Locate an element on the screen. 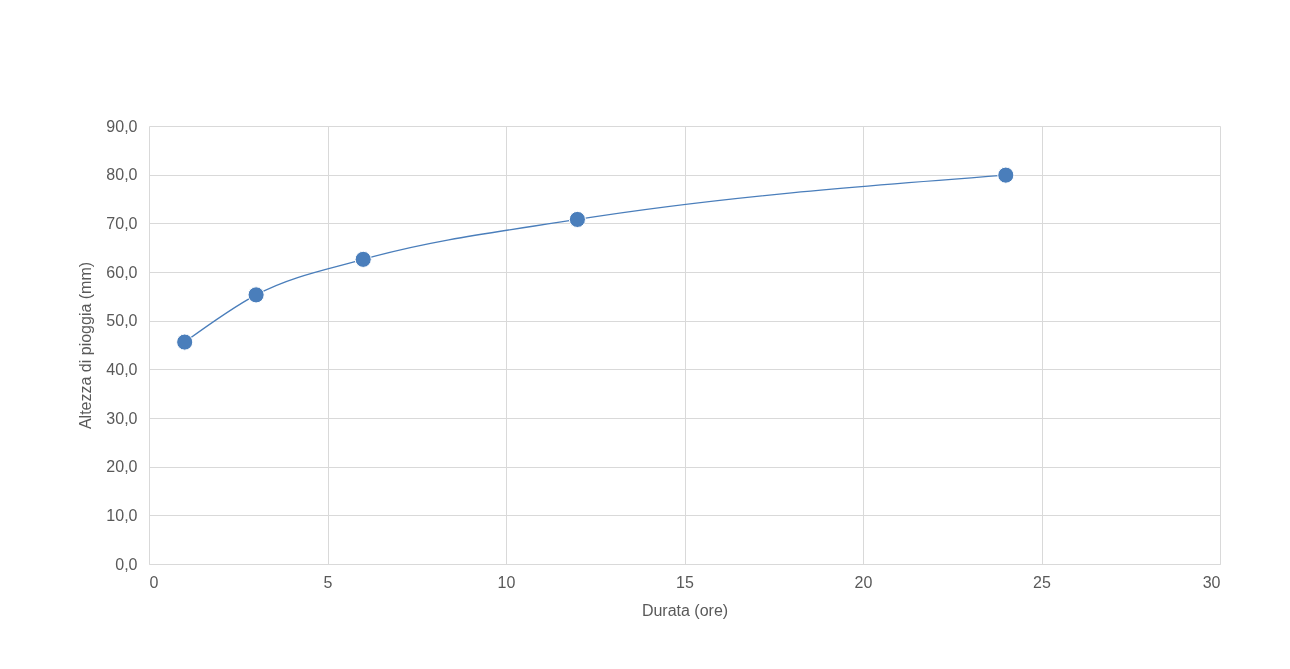 This screenshot has height=669, width=1290. y-axis-title: Altezza di pioggia (mm) is located at coordinates (86, 345).